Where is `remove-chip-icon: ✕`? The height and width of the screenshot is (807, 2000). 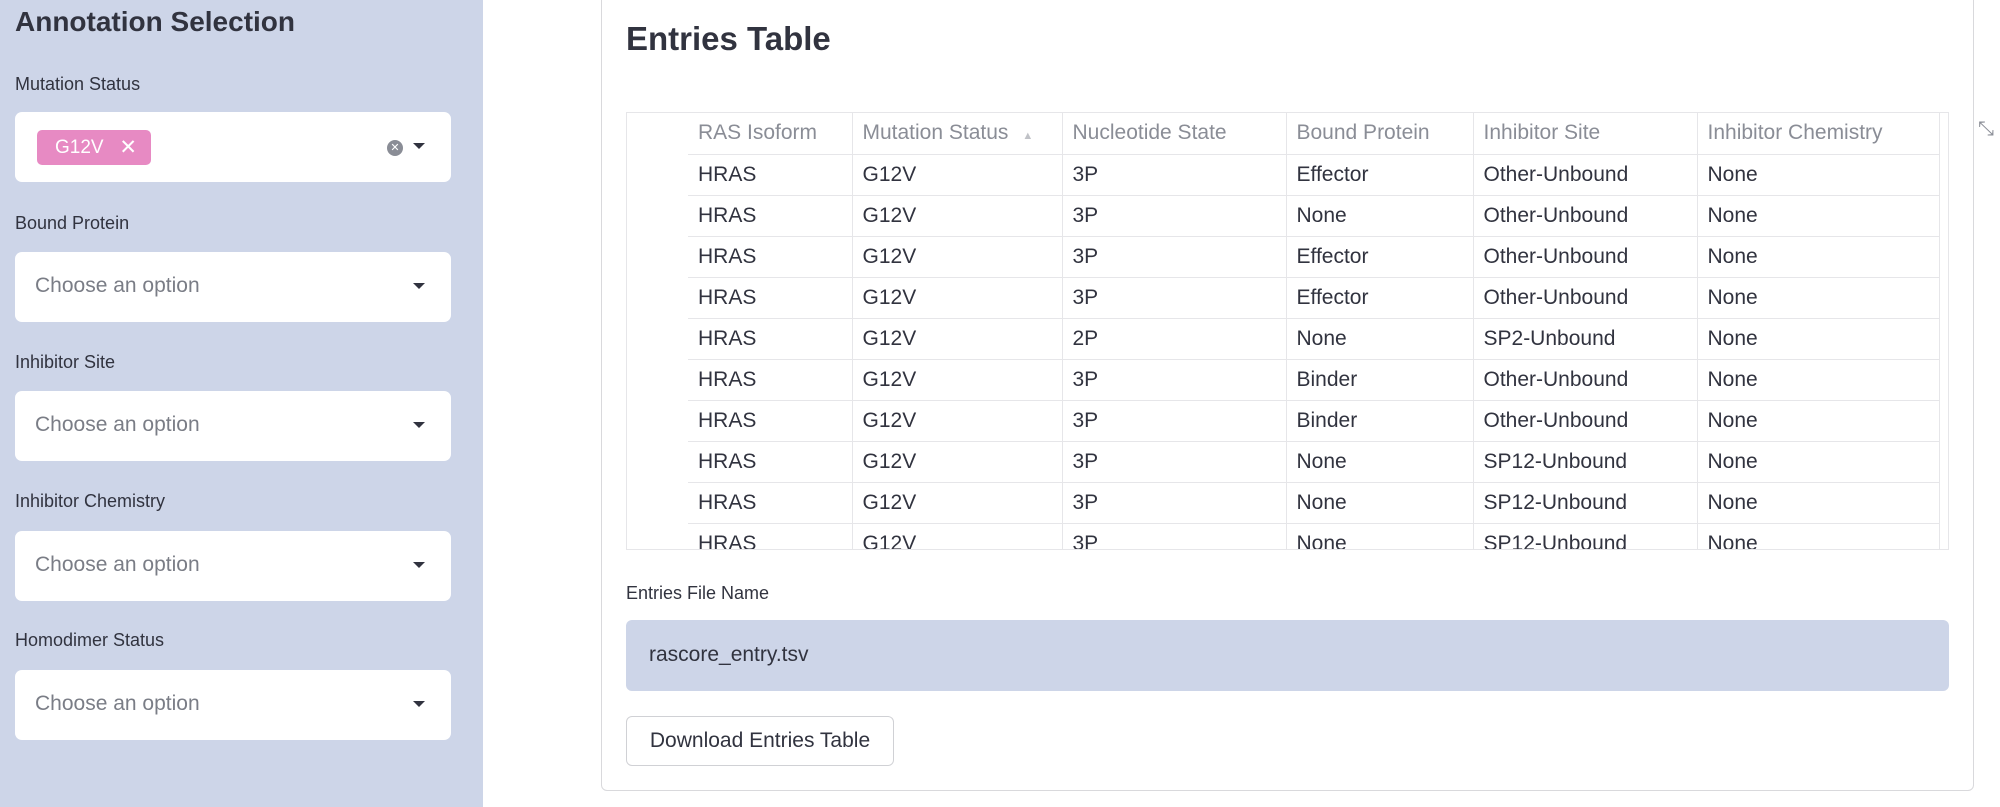 remove-chip-icon: ✕ is located at coordinates (128, 147).